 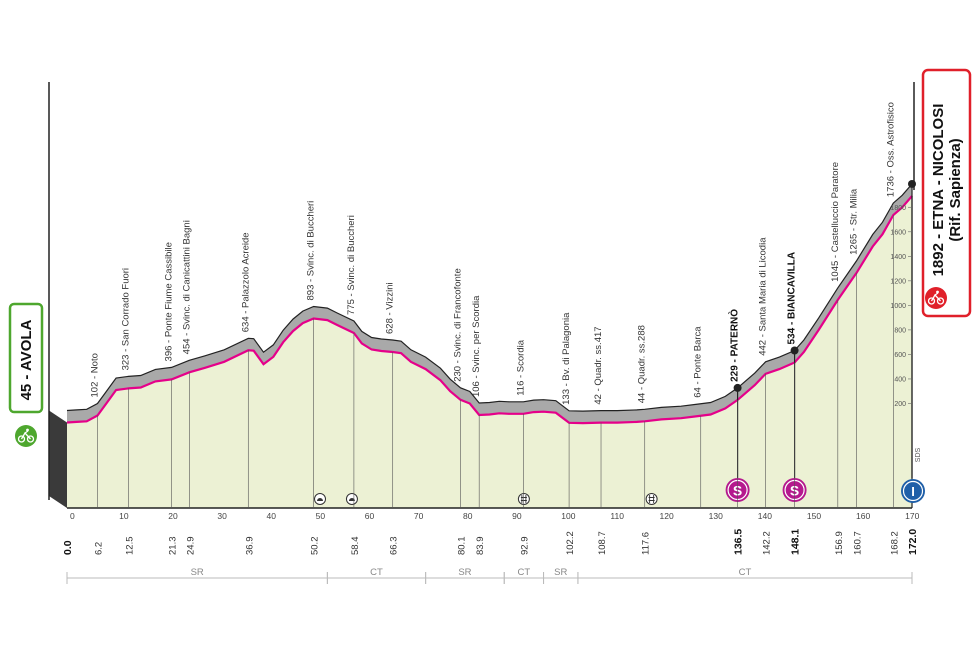 What do you see at coordinates (617, 516) in the screenshot?
I see `x-tick-label: 110` at bounding box center [617, 516].